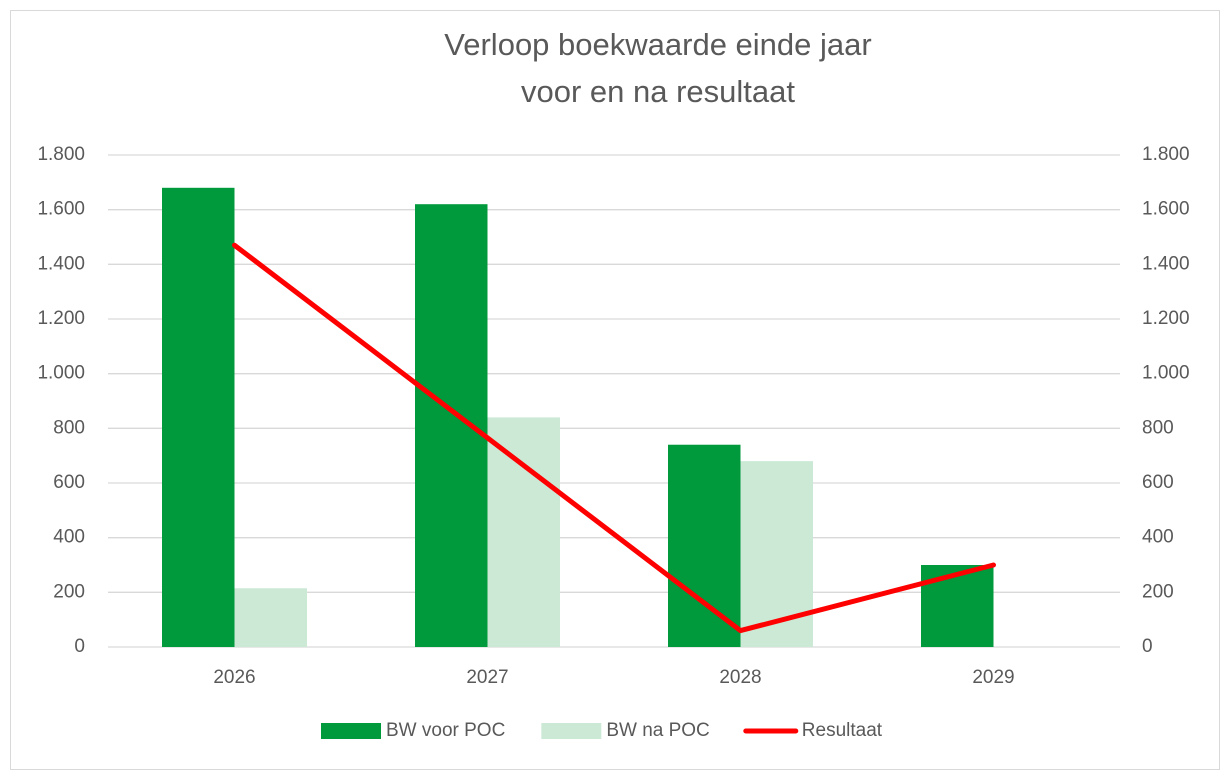 This screenshot has height=780, width=1230. What do you see at coordinates (1158, 482) in the screenshot?
I see `y2-tick-label: 600` at bounding box center [1158, 482].